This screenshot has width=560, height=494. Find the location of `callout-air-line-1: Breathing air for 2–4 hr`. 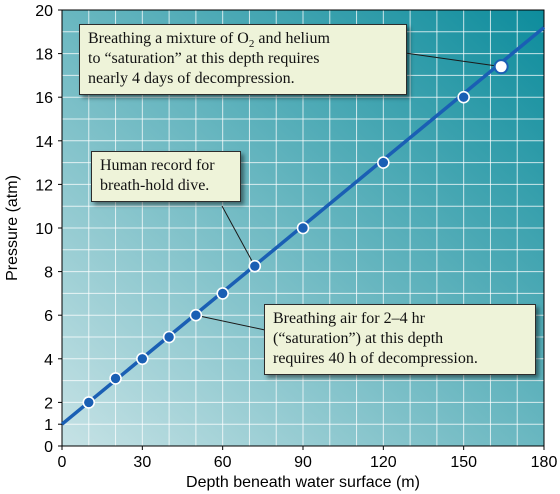

callout-air-line-1: Breathing air for 2–4 hr is located at coordinates (349, 318).